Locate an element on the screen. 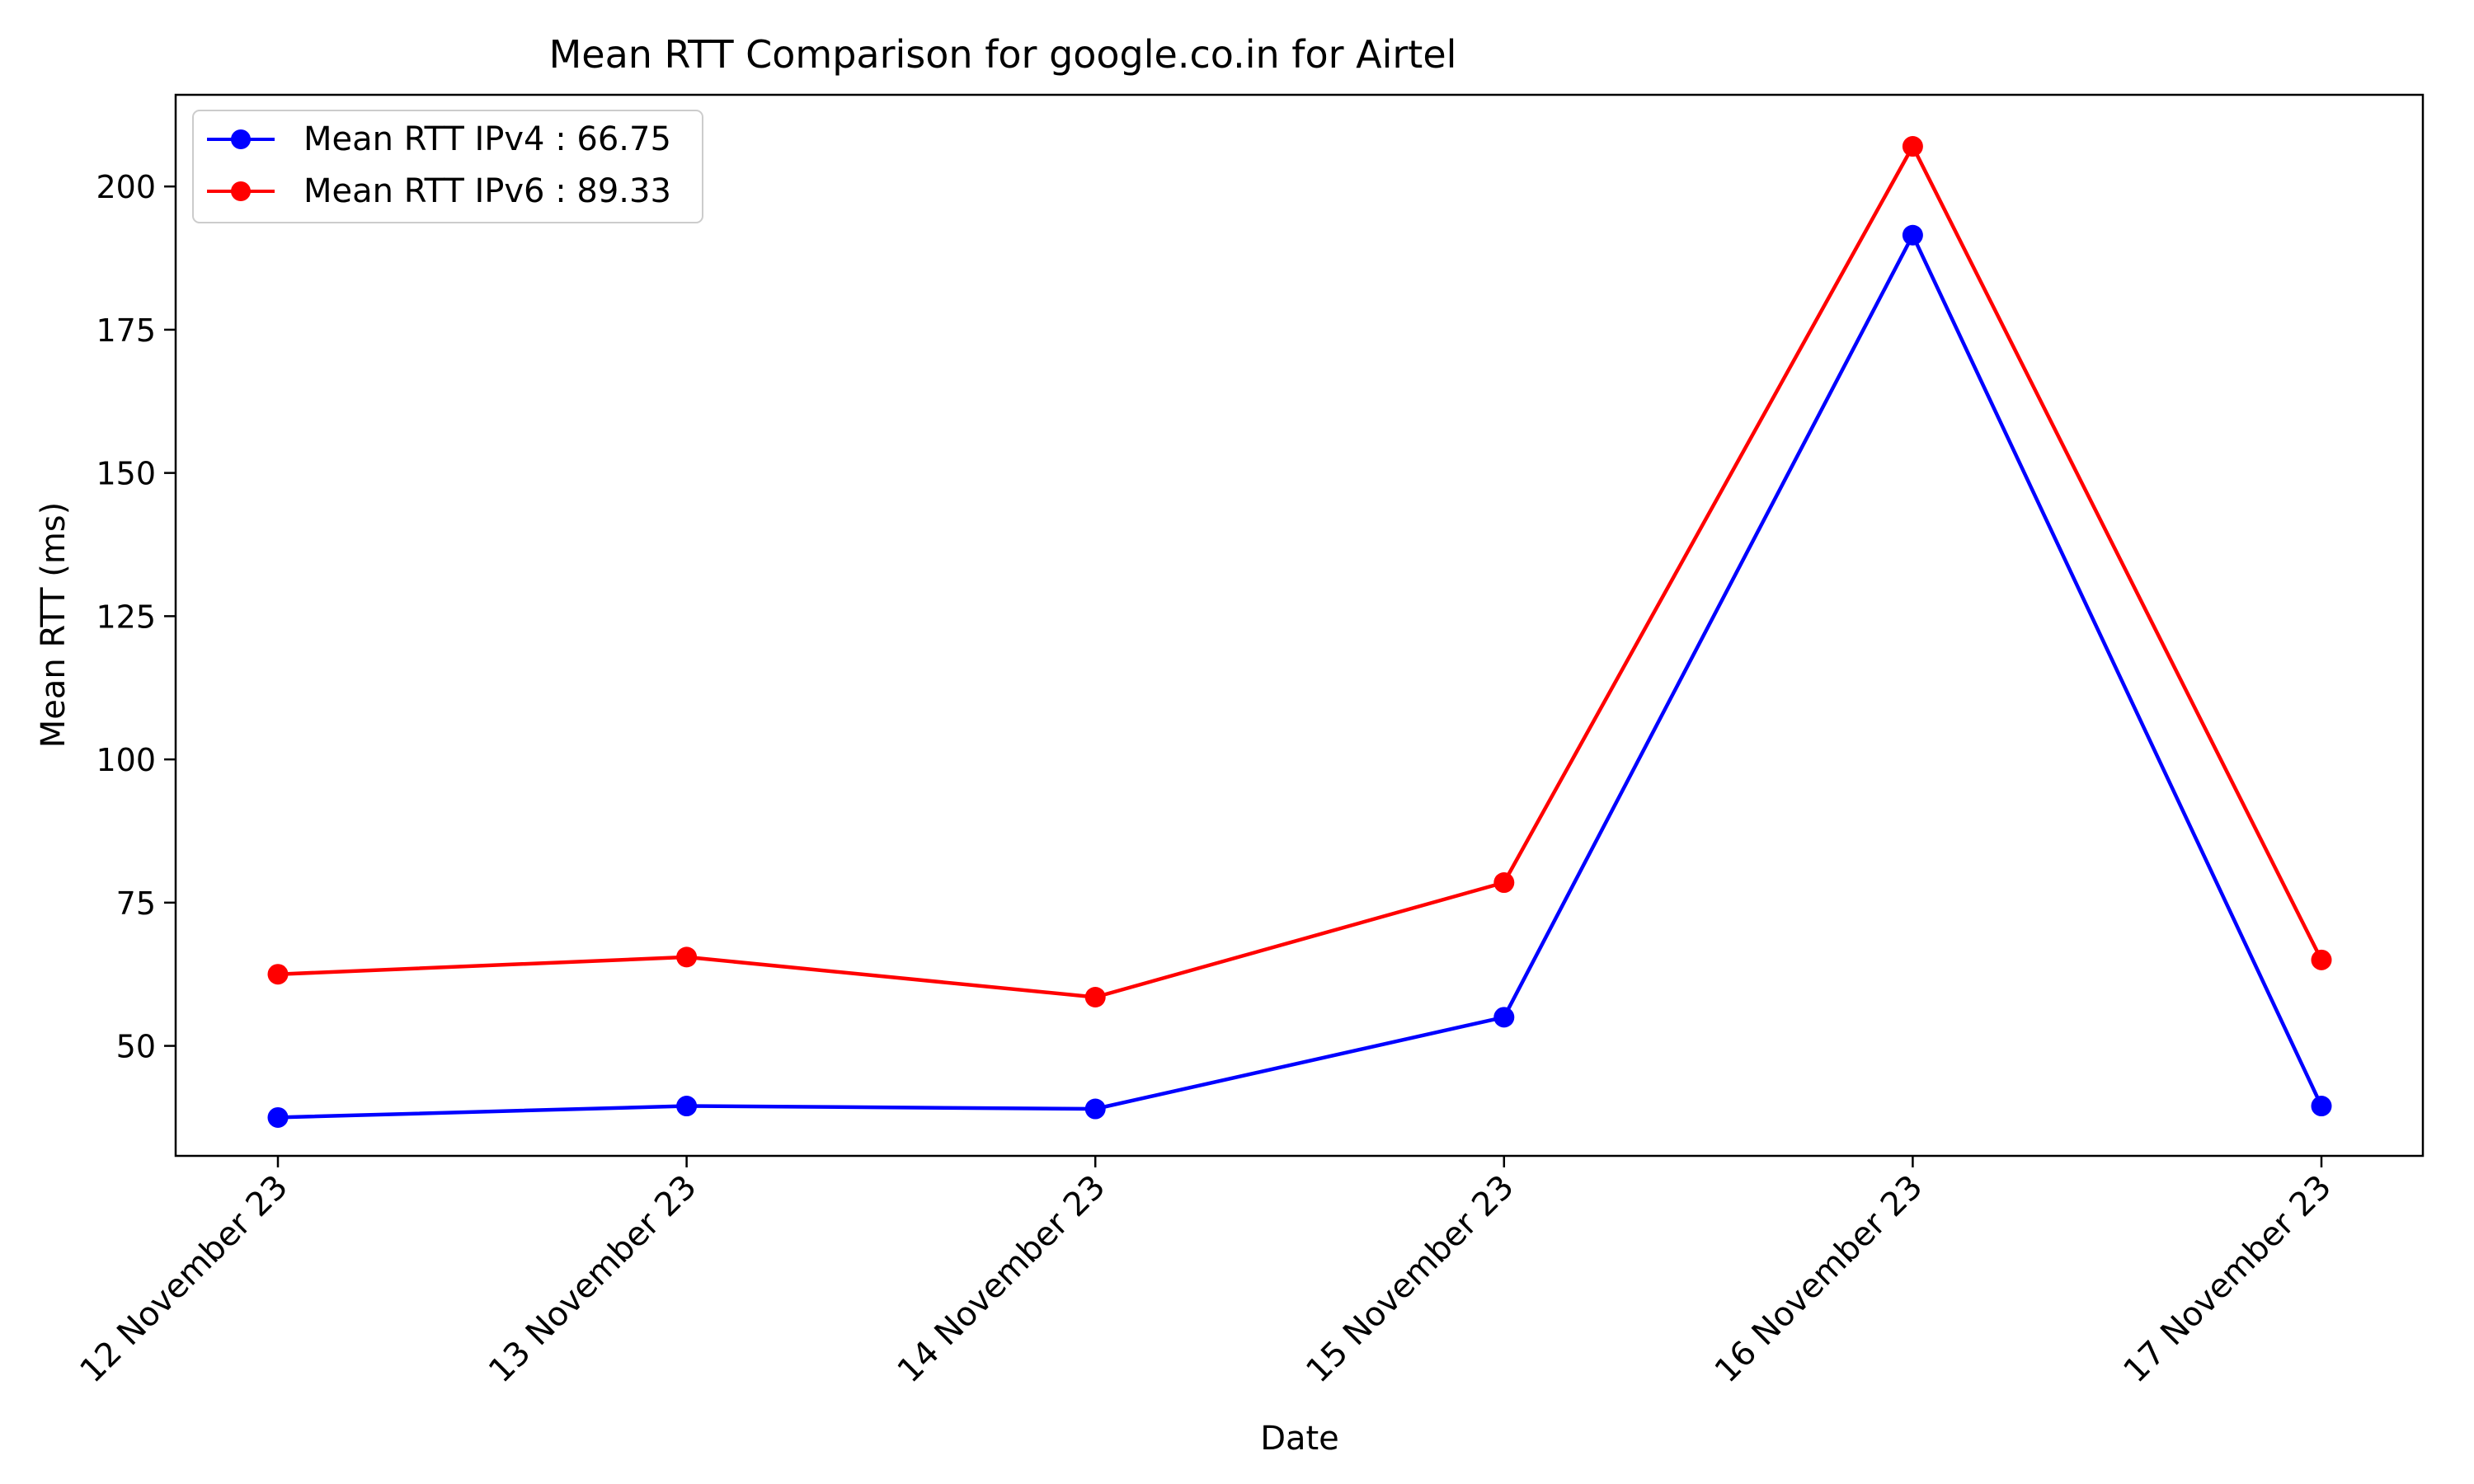  y-tick-label: 75 is located at coordinates (136, 904).